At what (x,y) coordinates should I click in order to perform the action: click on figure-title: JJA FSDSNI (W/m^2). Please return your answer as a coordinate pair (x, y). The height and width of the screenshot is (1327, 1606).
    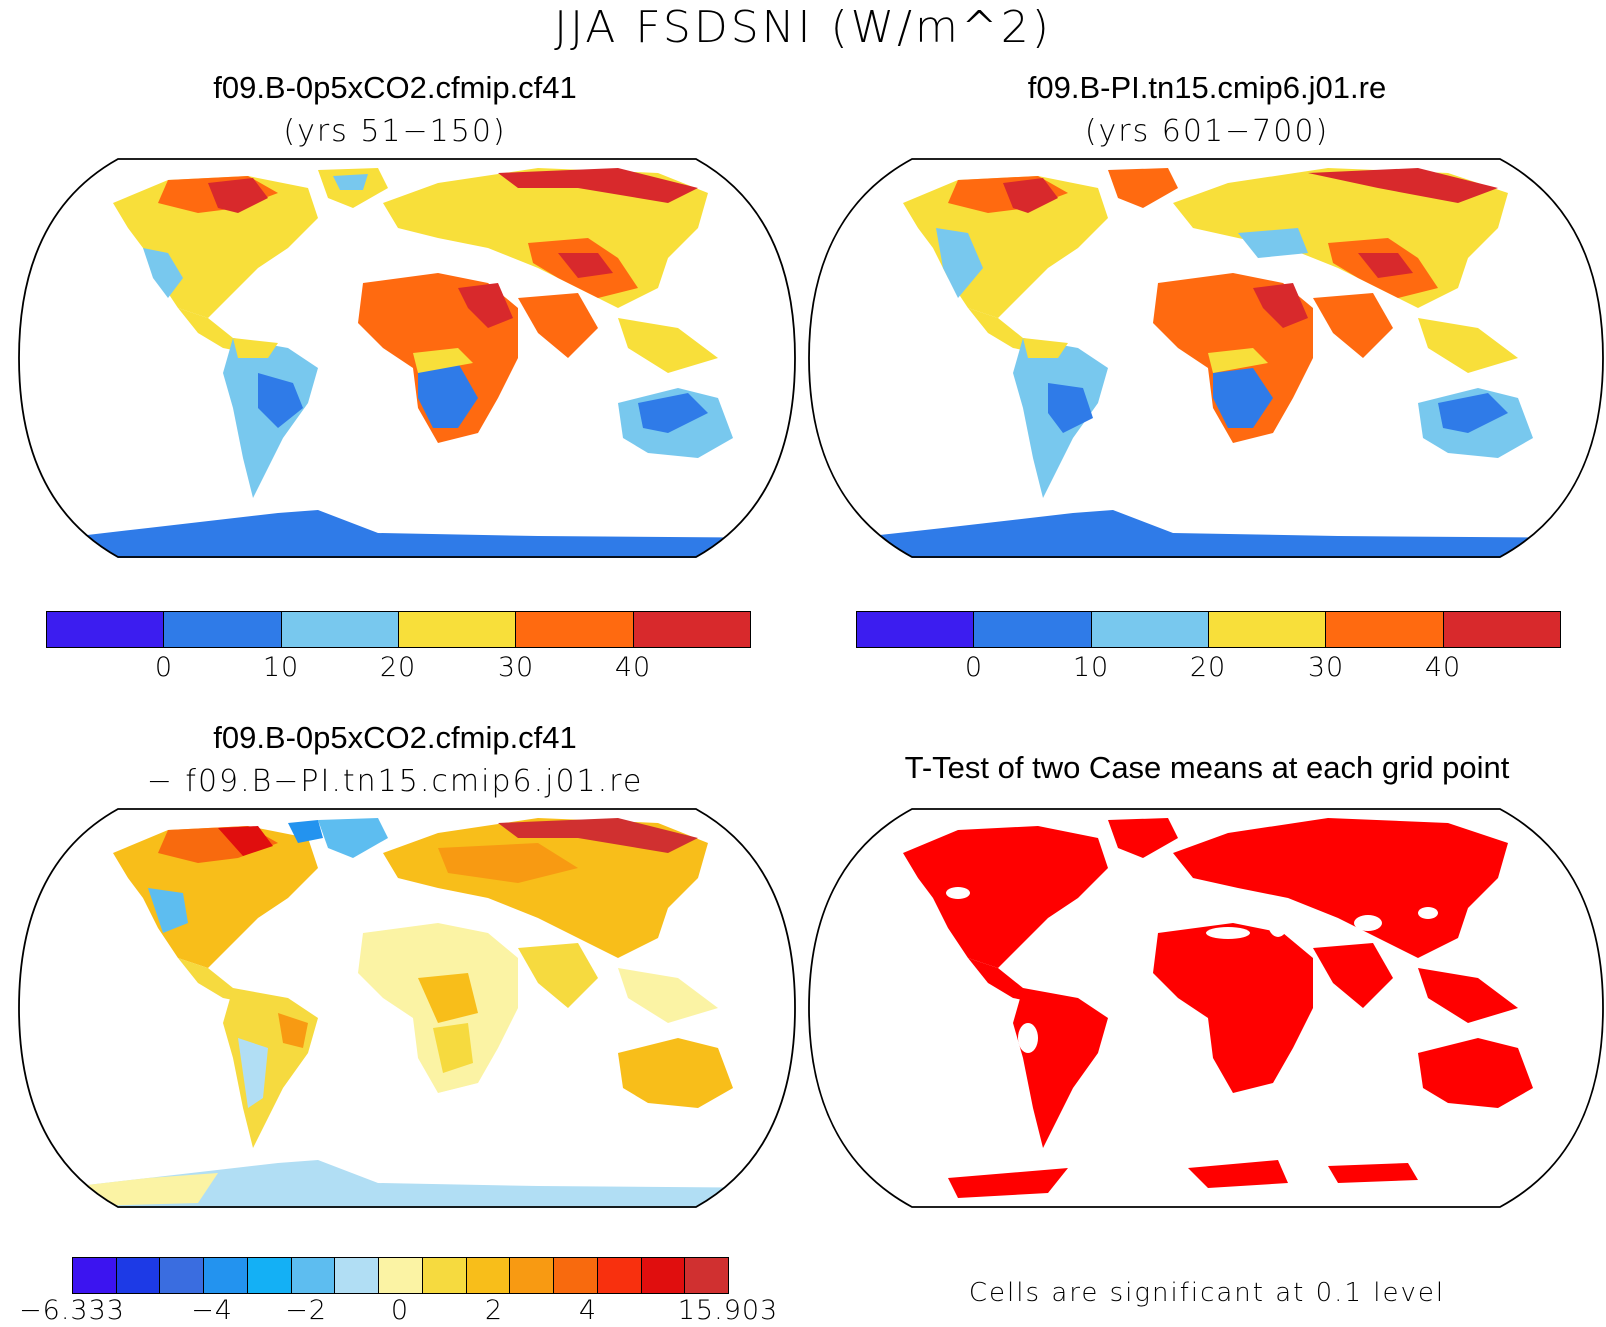
    Looking at the image, I should click on (803, 27).